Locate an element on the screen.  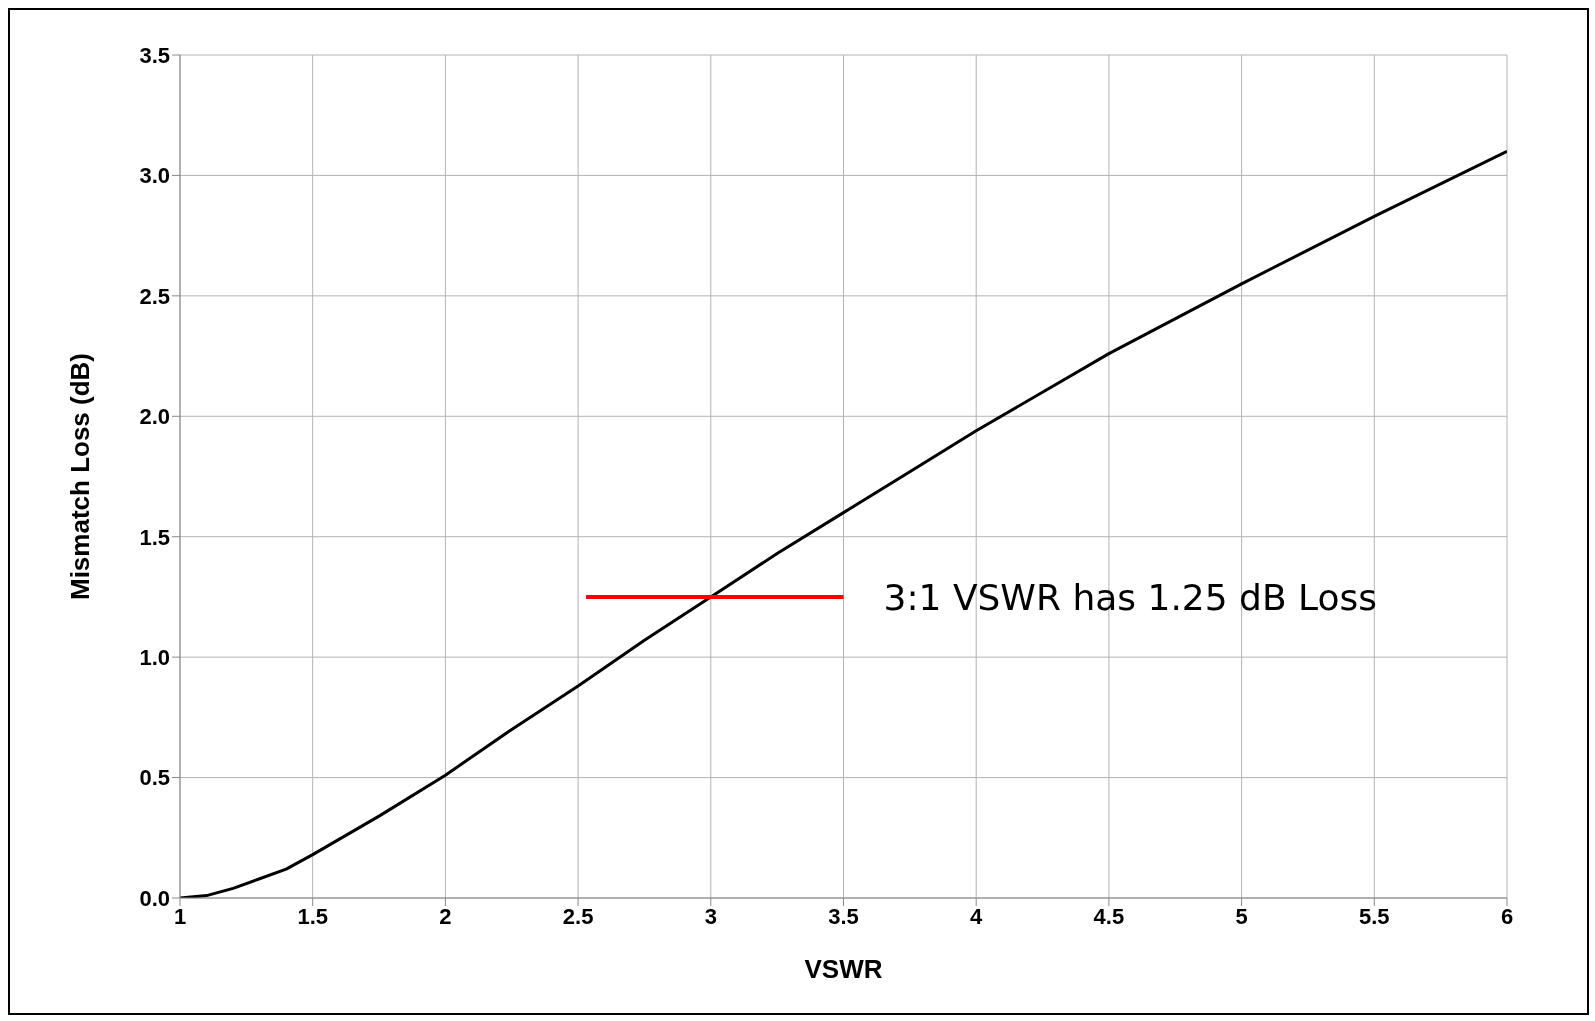
x-tick-label: 5.5 is located at coordinates (1374, 916).